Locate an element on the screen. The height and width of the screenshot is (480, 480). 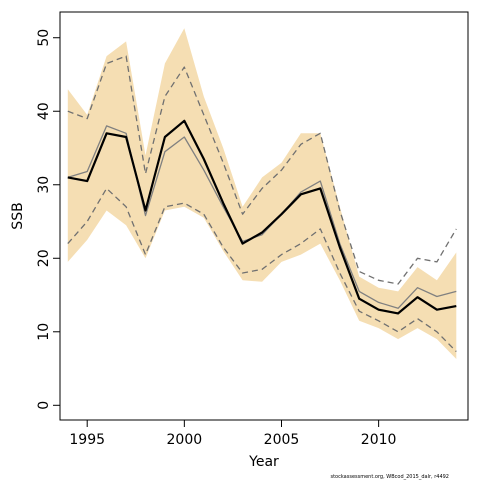
y-axis: 0 10 20 30 40 50 is located at coordinates (48, 219).